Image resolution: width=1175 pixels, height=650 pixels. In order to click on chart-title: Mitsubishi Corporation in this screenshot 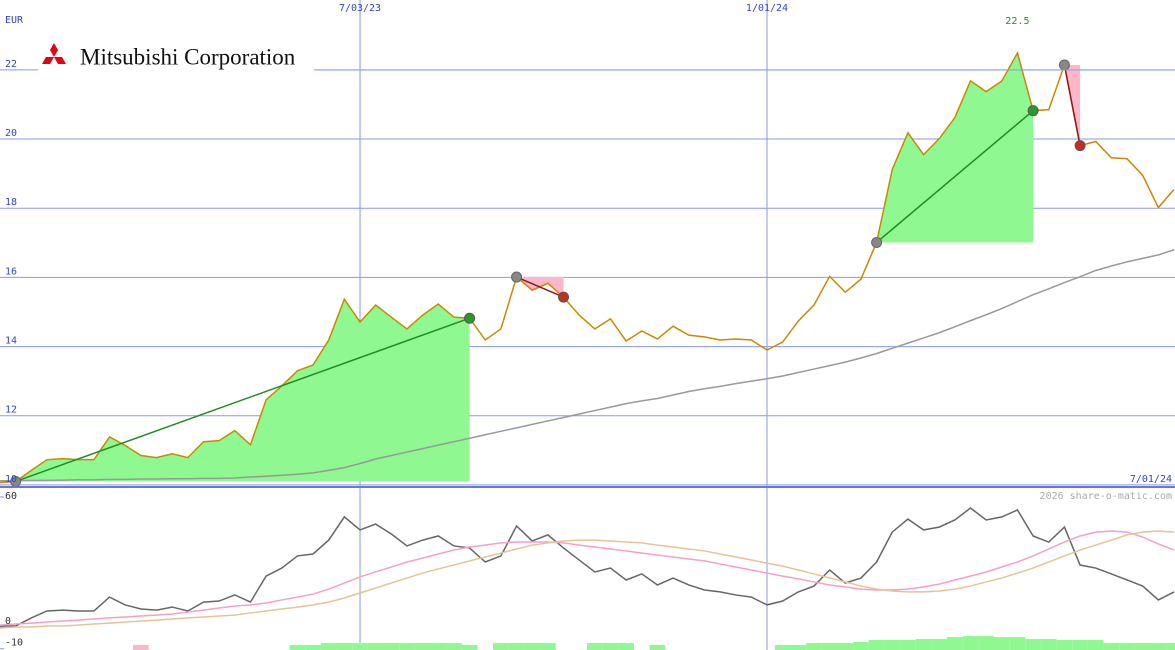, I will do `click(188, 56)`.